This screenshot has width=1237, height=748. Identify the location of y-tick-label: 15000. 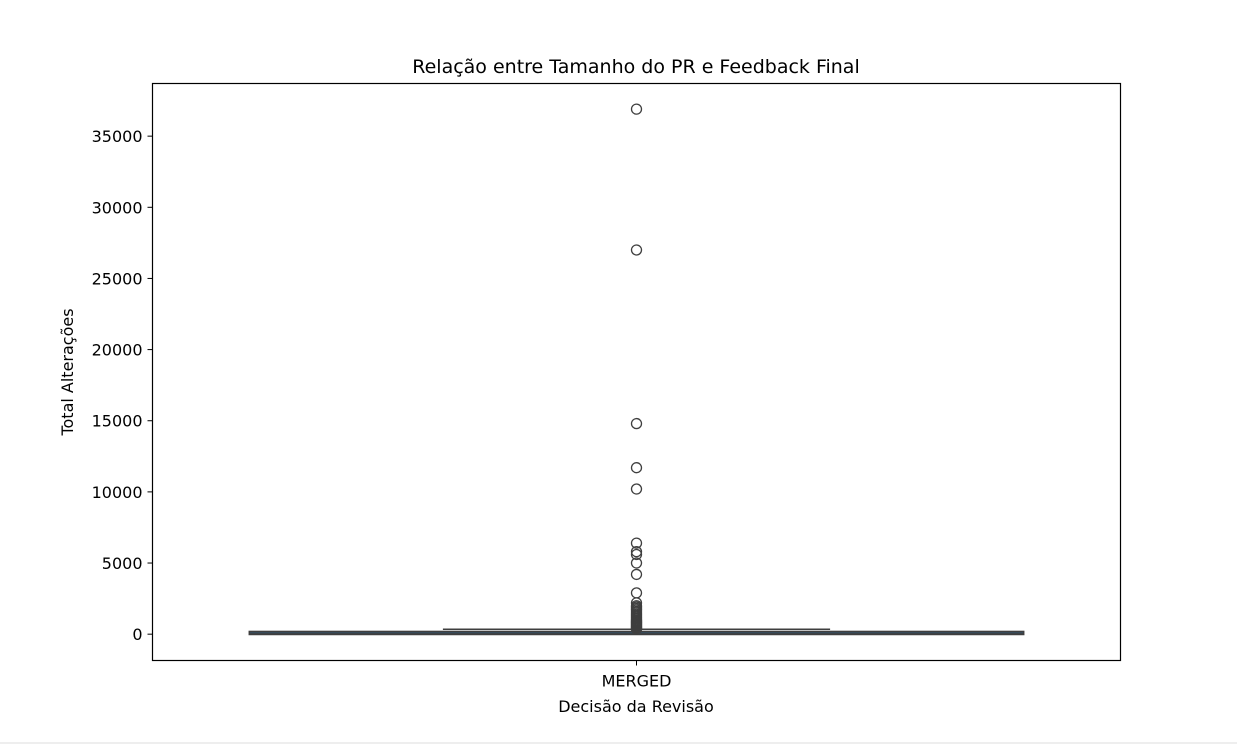
(117, 421).